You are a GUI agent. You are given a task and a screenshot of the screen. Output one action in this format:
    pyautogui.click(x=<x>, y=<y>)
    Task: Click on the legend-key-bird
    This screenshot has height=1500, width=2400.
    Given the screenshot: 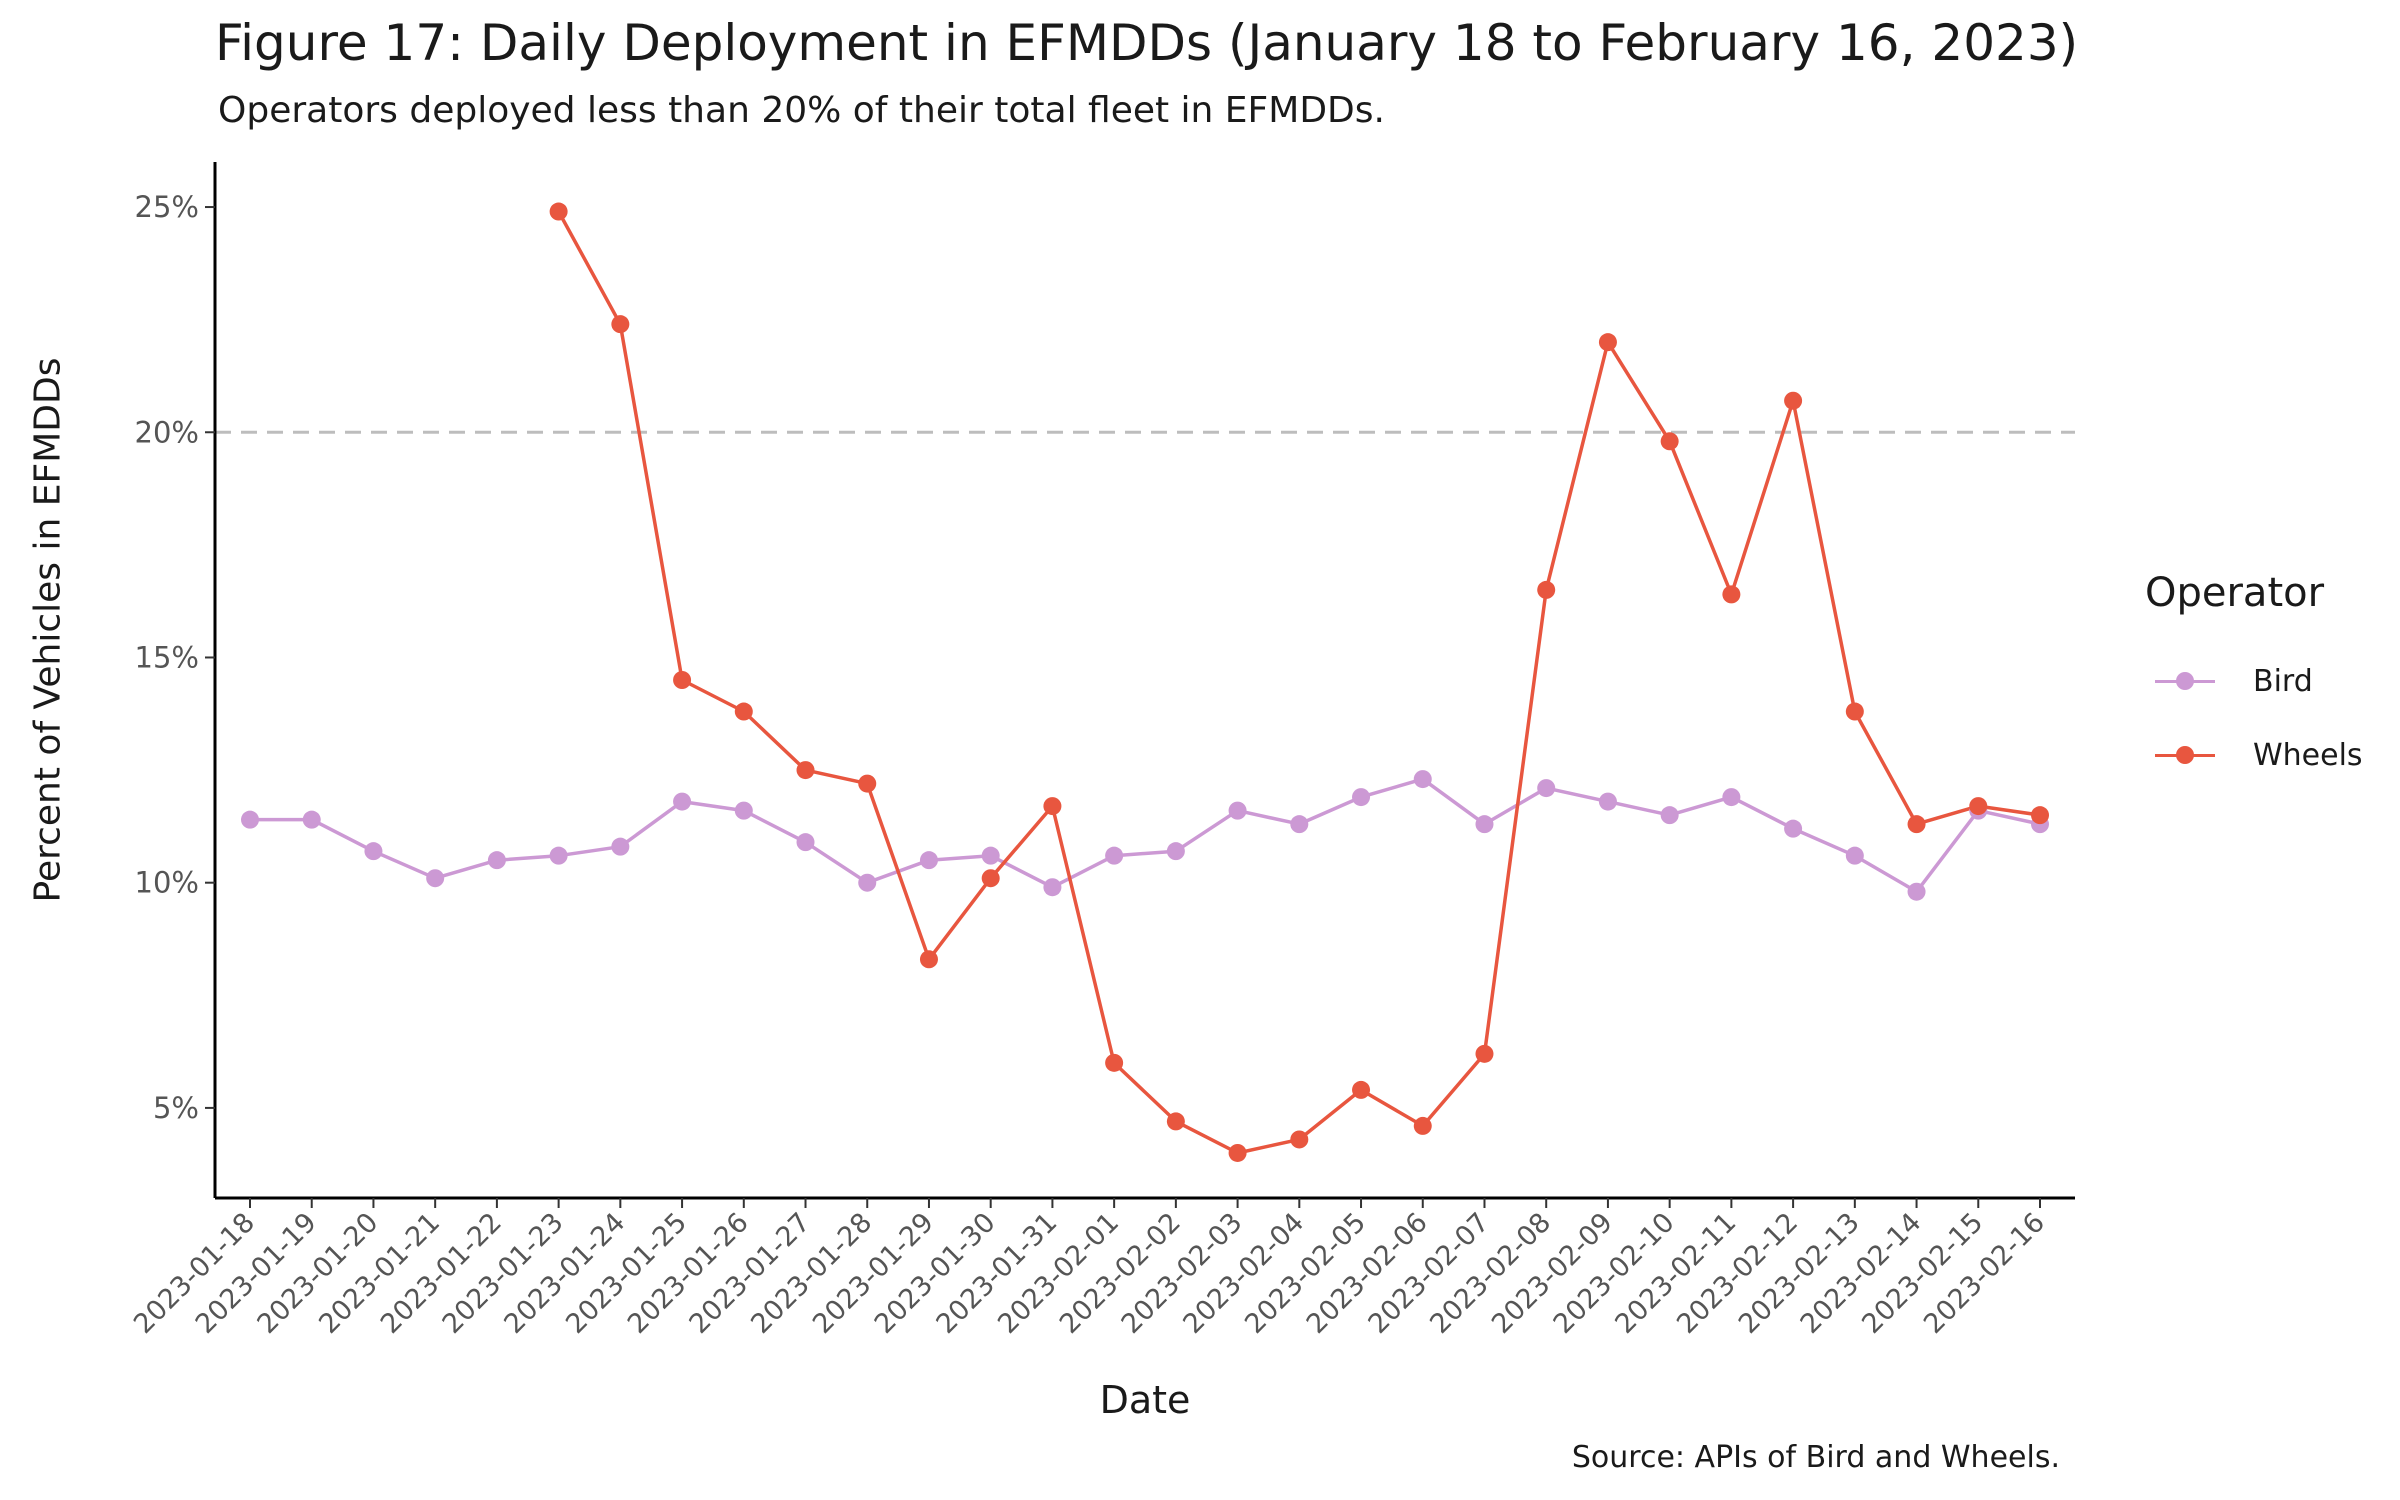 What is the action you would take?
    pyautogui.click(x=2185, y=681)
    